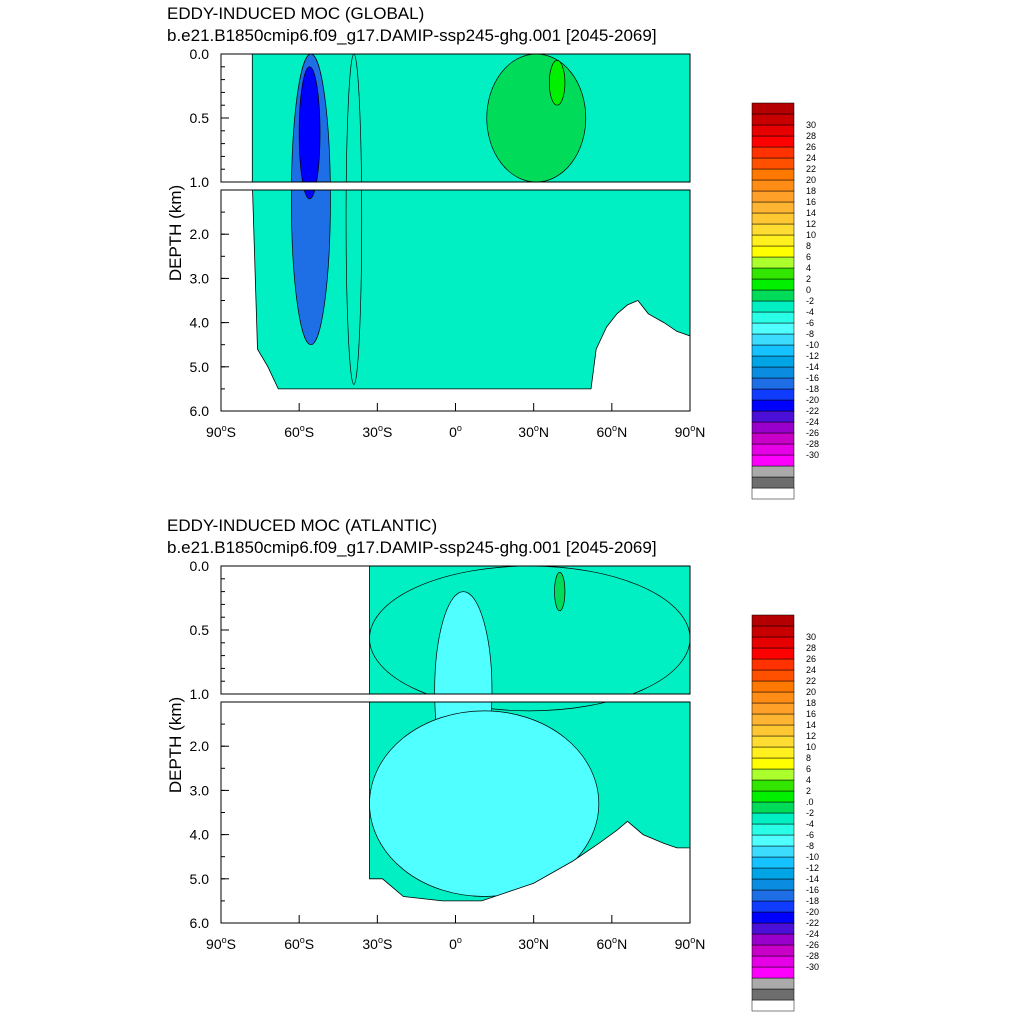 Image resolution: width=1024 pixels, height=1024 pixels. Describe the element at coordinates (200, 835) in the screenshot. I see `y-tick-label: 4.0` at that location.